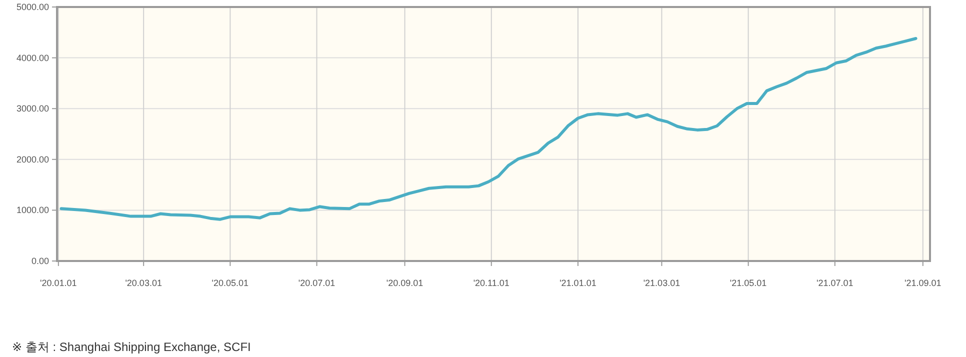  Describe the element at coordinates (923, 283) in the screenshot. I see `x-tick-label: '21.09.01` at that location.